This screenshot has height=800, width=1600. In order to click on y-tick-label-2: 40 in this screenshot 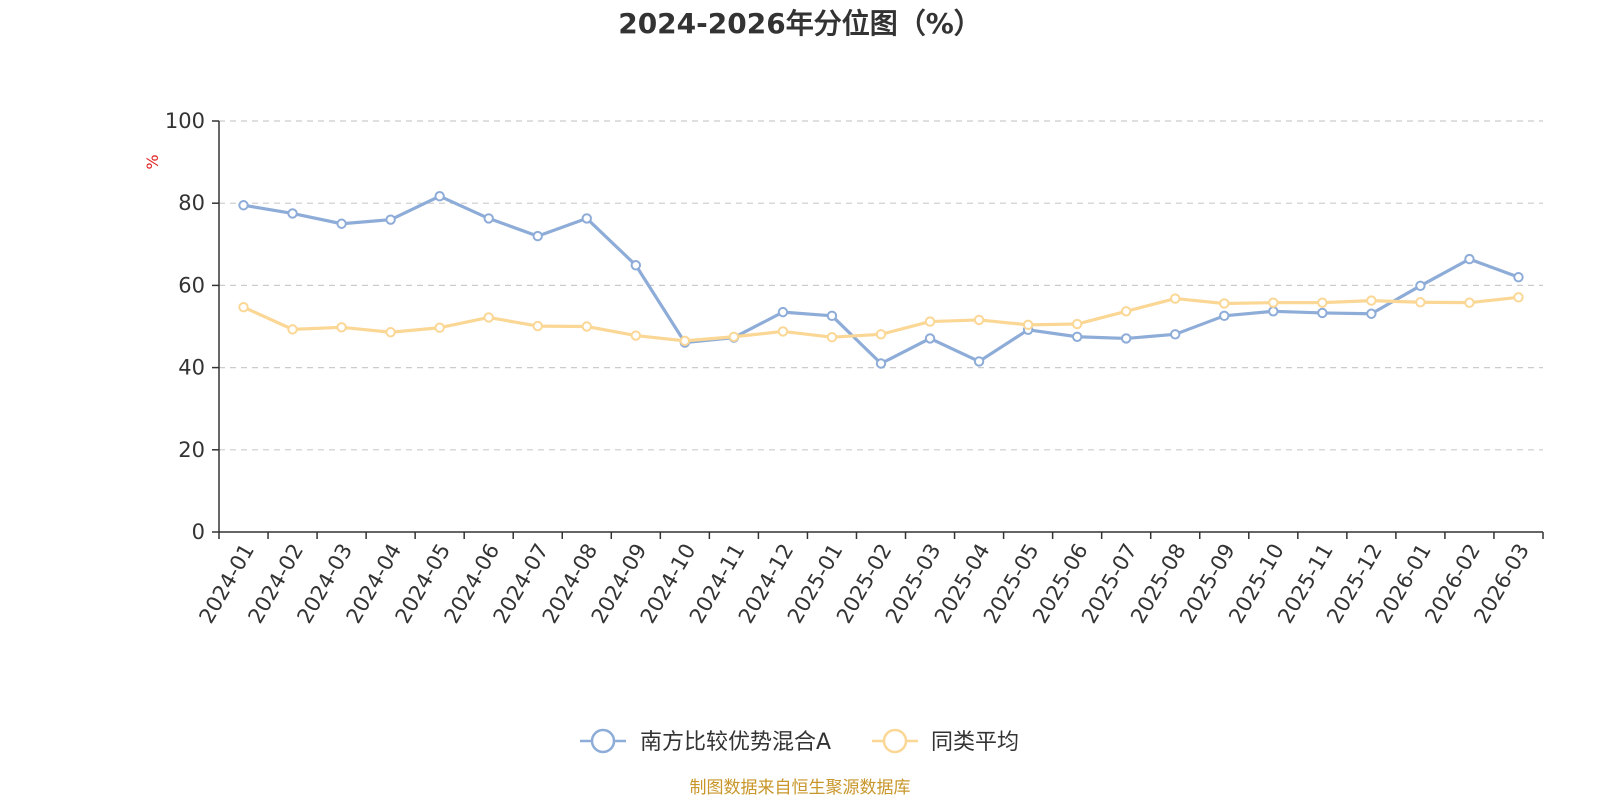, I will do `click(191, 368)`.